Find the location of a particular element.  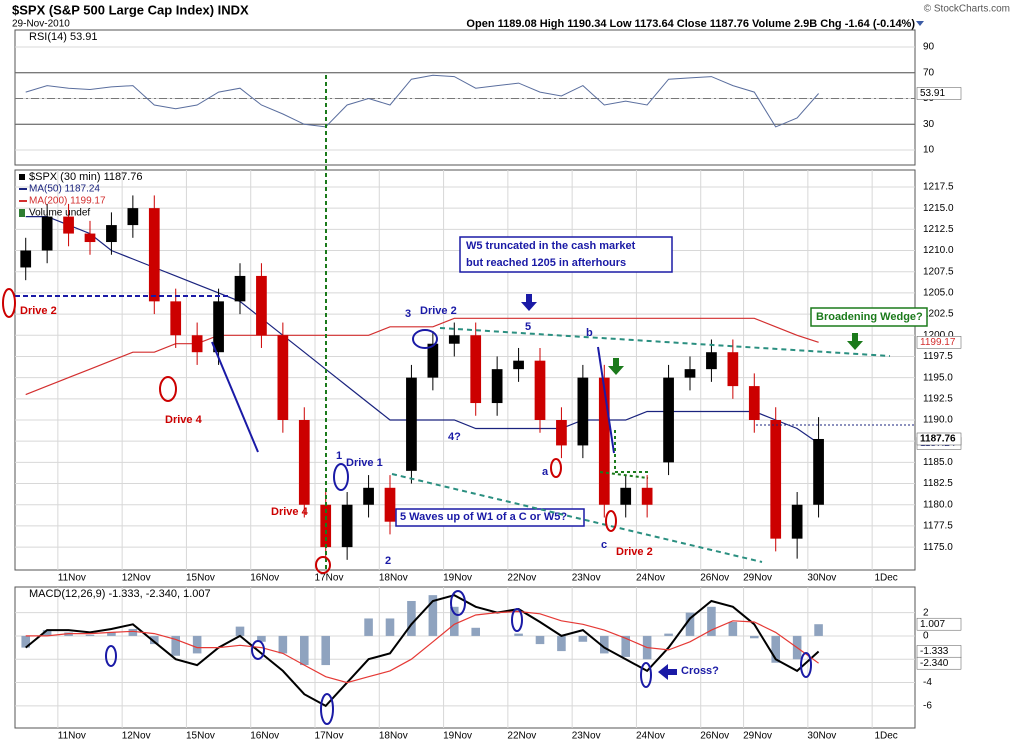

x-tick-label: 15Nov is located at coordinates (200, 736).